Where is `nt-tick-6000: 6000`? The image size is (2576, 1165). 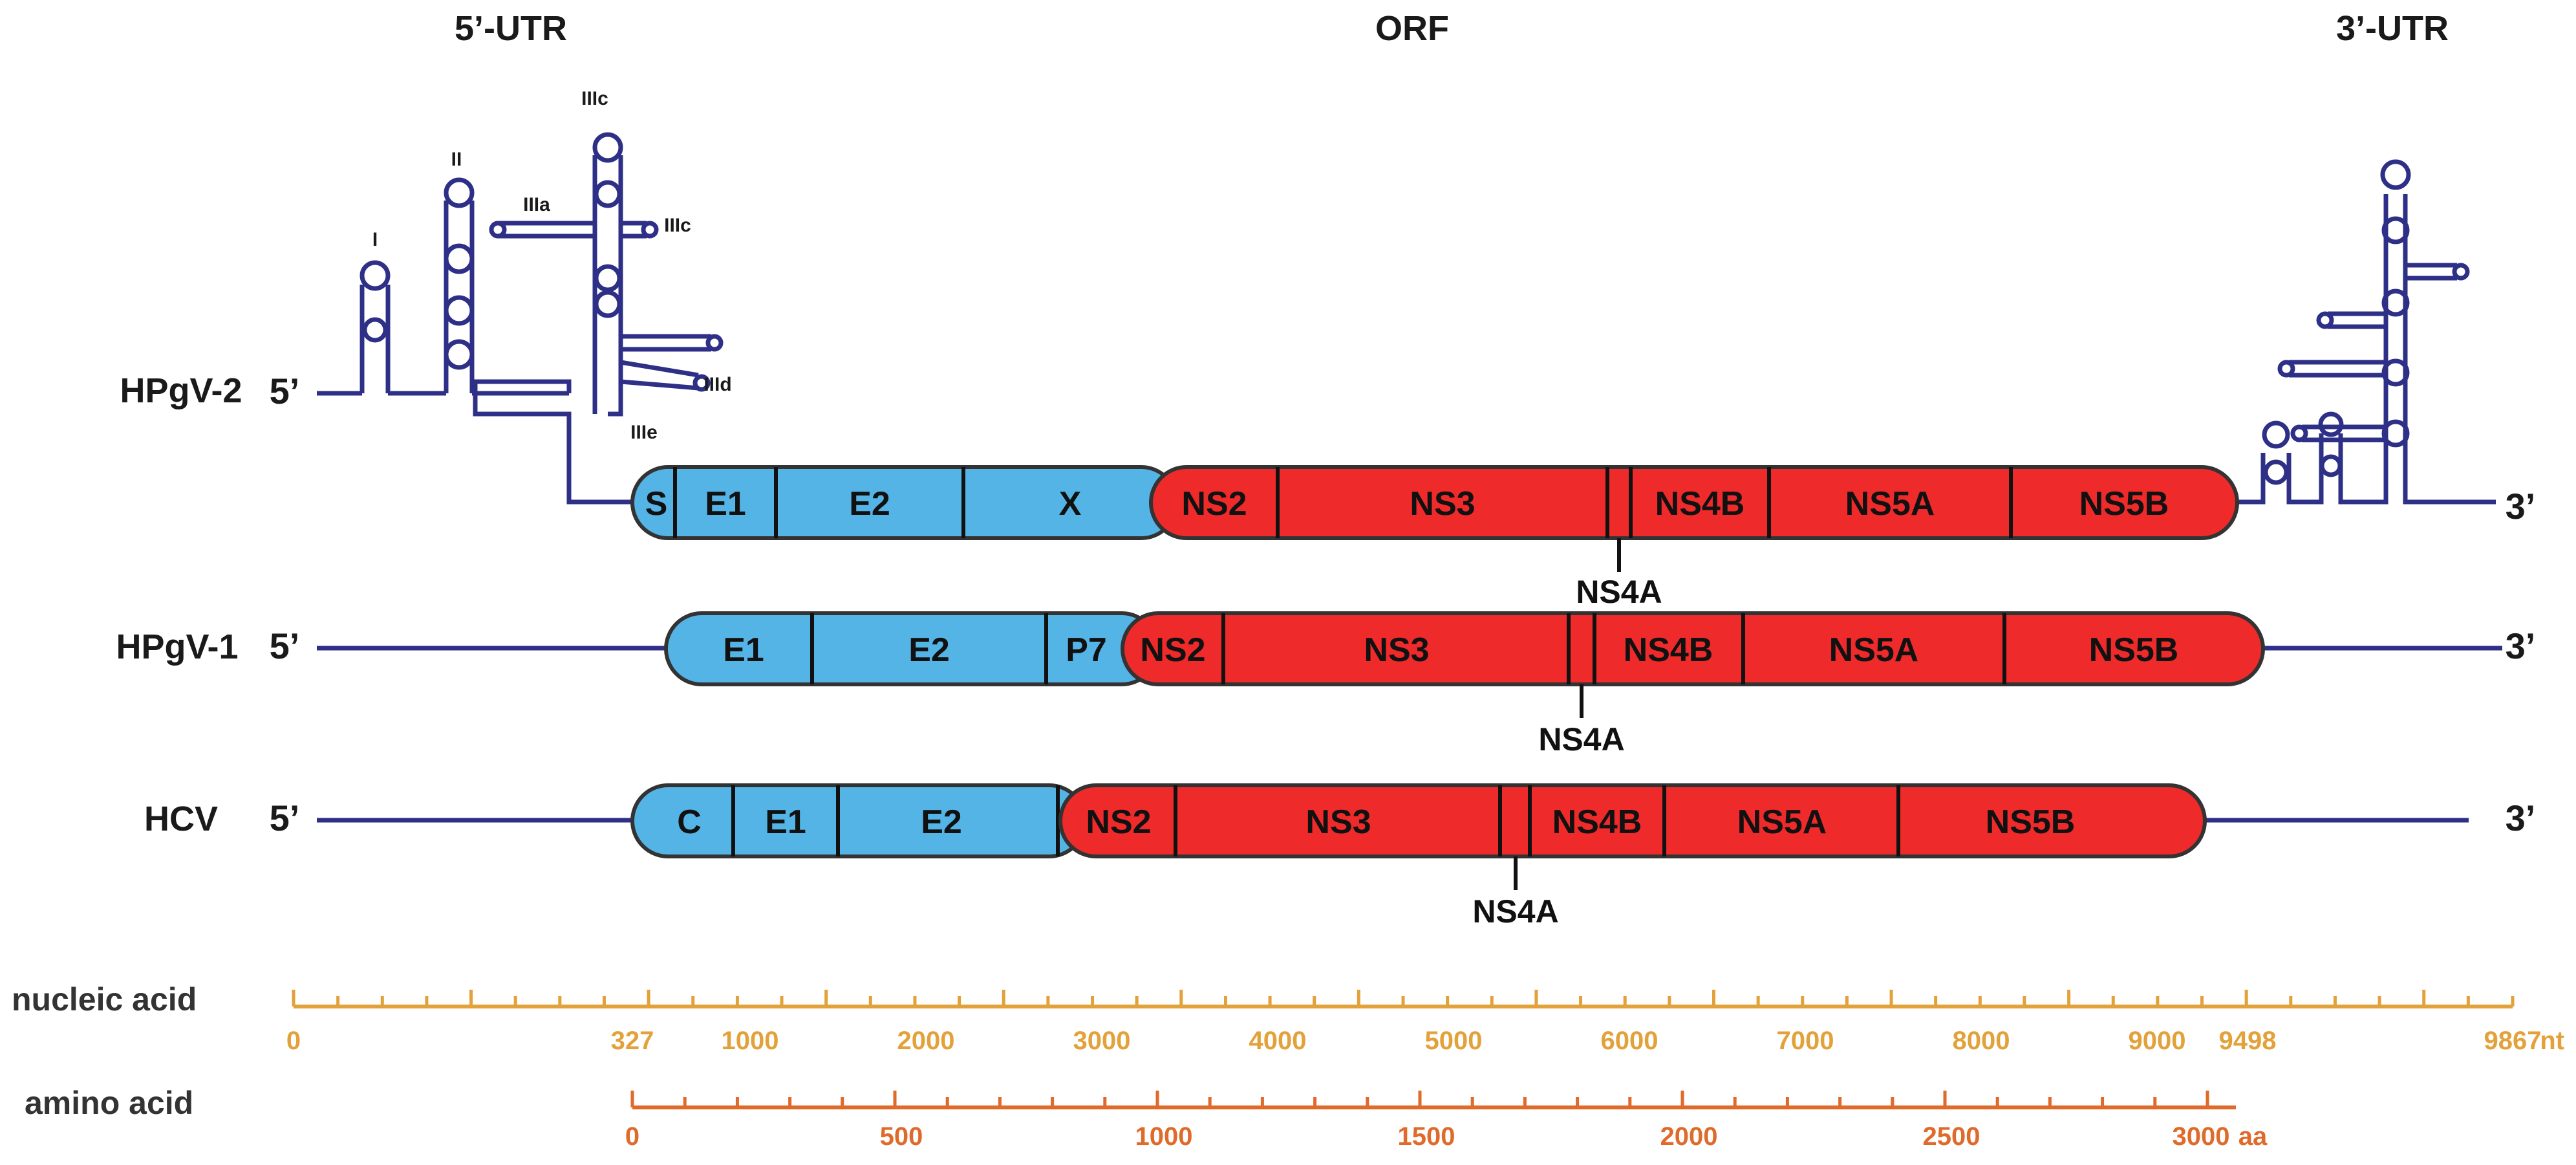 nt-tick-6000: 6000 is located at coordinates (1629, 1041).